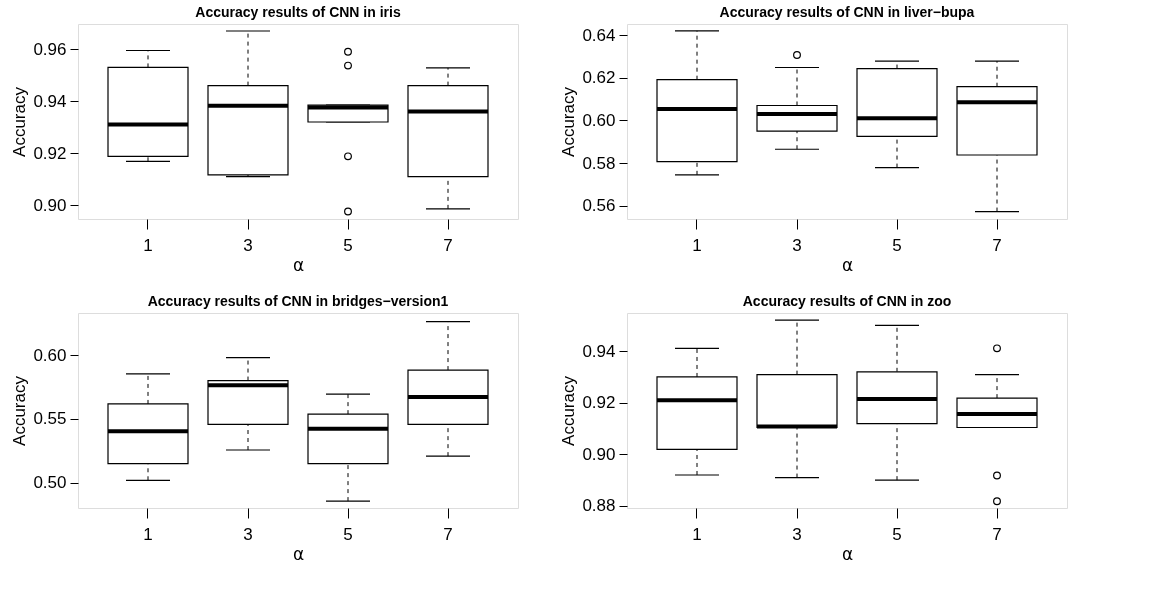 The image size is (1165, 589). I want to click on y-tick-label: 0.56, so click(599, 206).